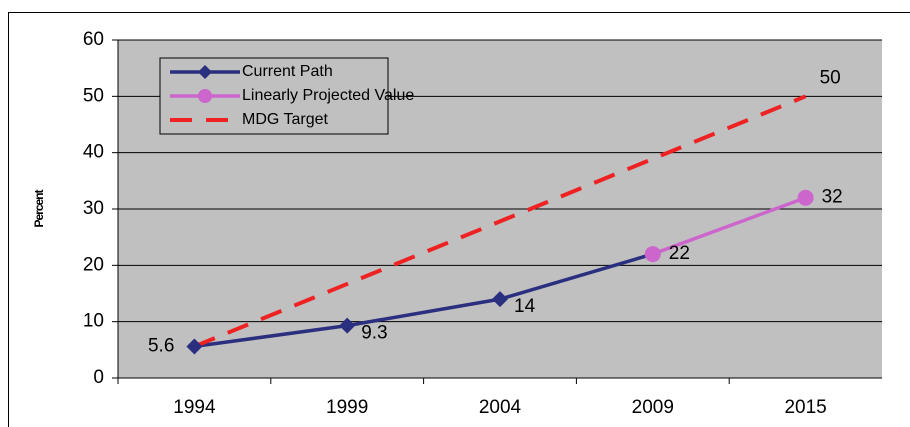 This screenshot has height=427, width=910. I want to click on x-tick-label: 2009, so click(653, 407).